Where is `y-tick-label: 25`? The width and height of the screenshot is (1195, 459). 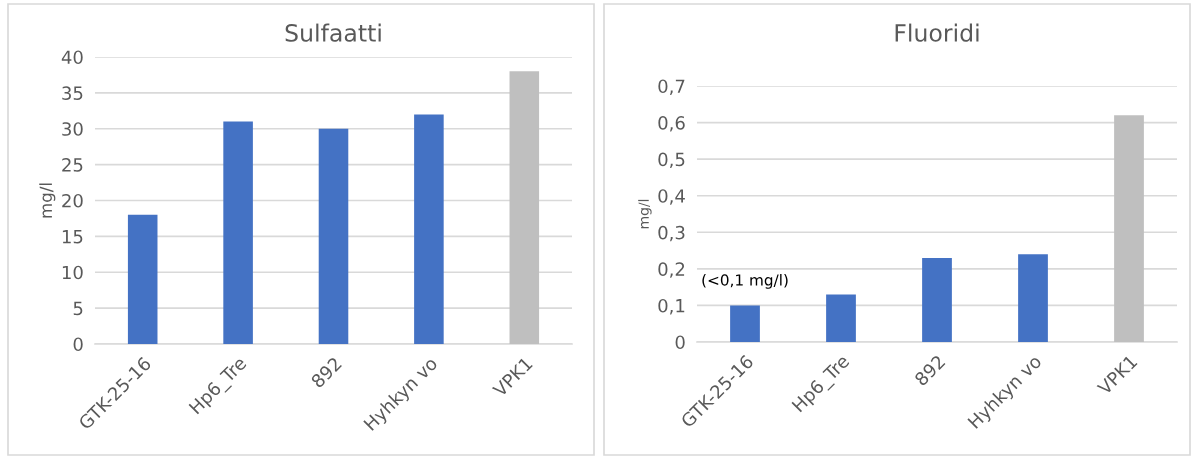
y-tick-label: 25 is located at coordinates (72, 165).